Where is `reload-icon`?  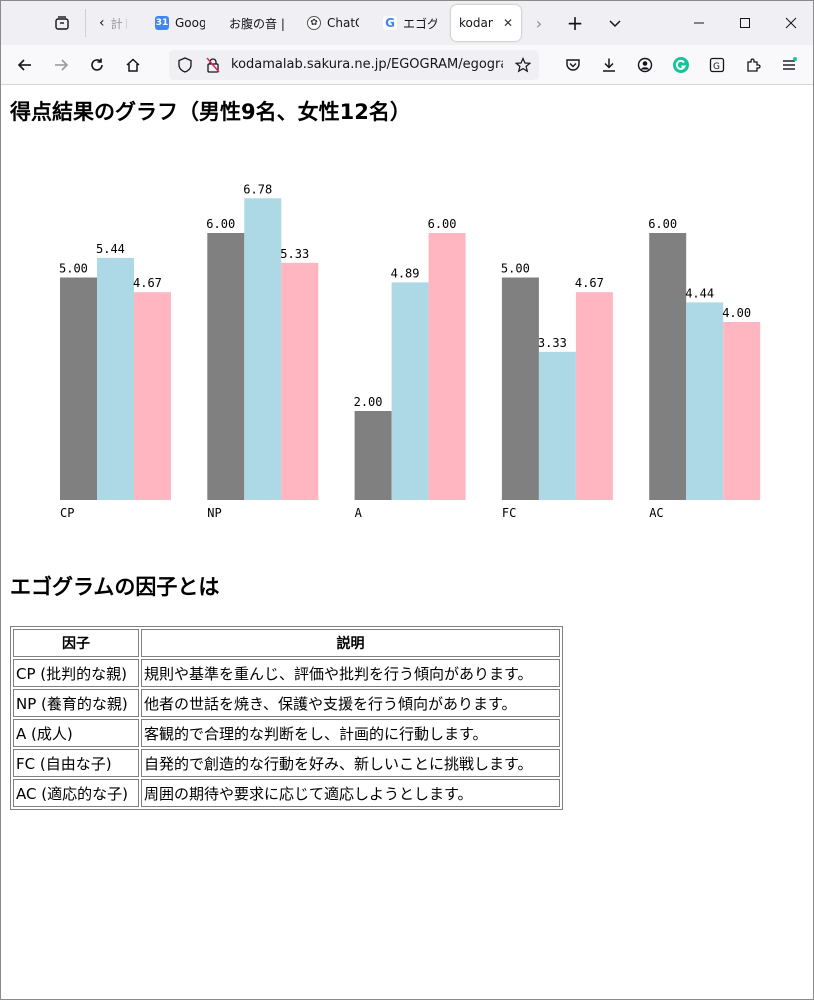 reload-icon is located at coordinates (97, 65).